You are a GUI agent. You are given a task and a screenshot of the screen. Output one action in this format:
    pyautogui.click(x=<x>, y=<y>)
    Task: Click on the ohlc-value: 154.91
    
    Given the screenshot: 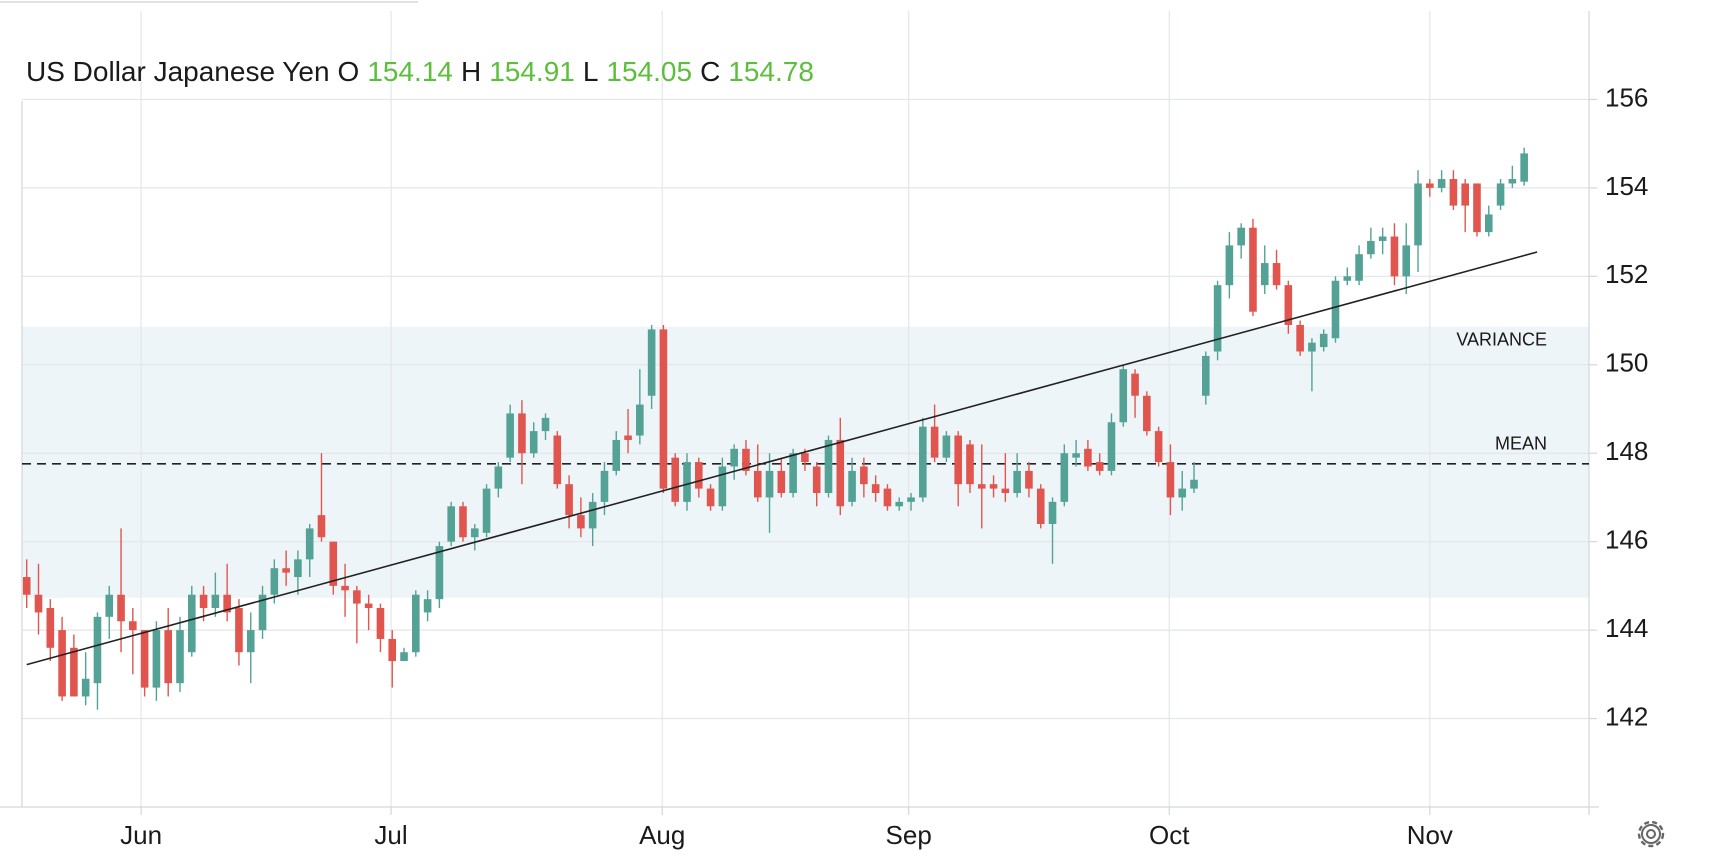 What is the action you would take?
    pyautogui.click(x=532, y=71)
    